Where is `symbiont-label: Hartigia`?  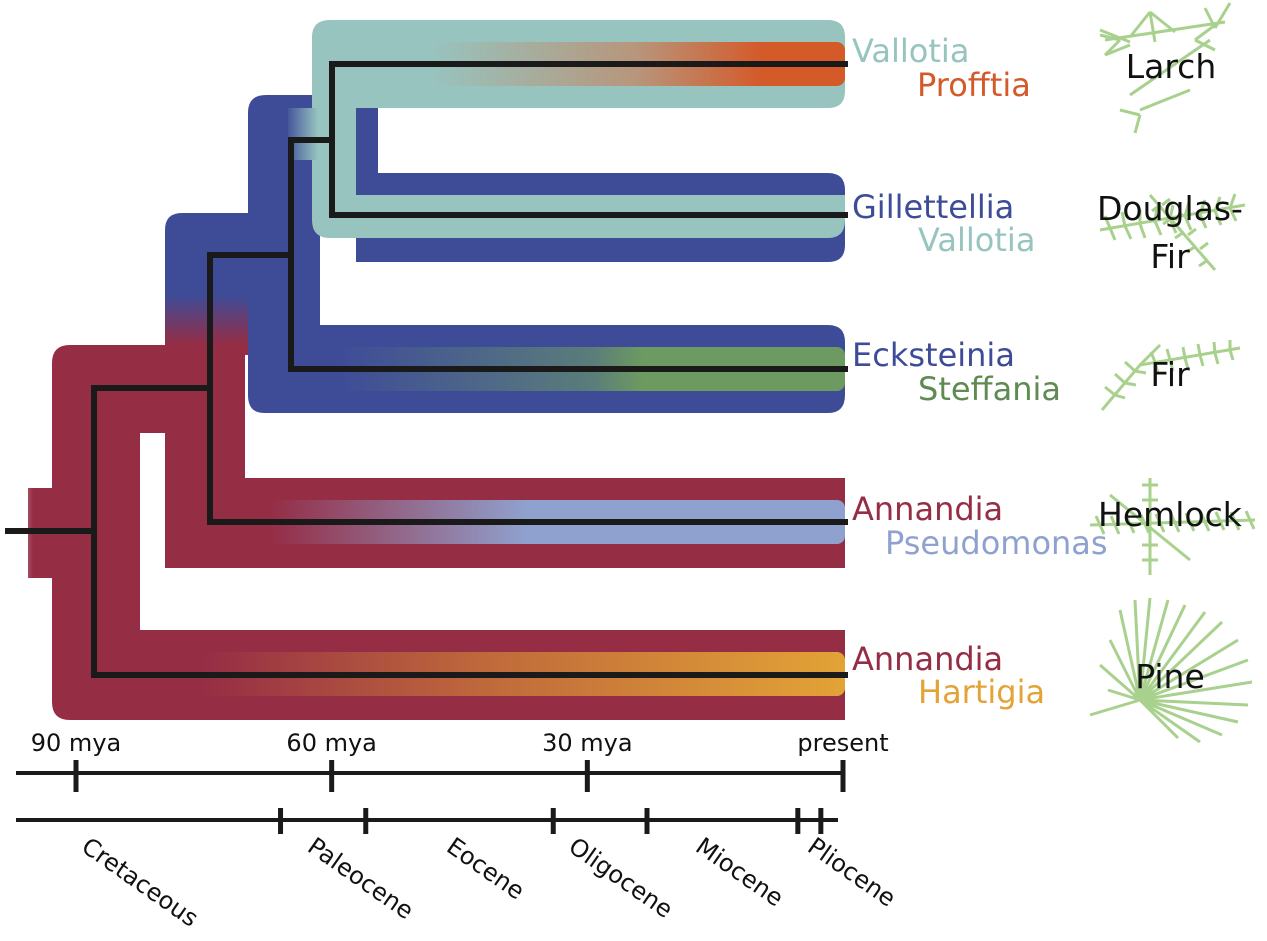 symbiont-label: Hartigia is located at coordinates (981, 692).